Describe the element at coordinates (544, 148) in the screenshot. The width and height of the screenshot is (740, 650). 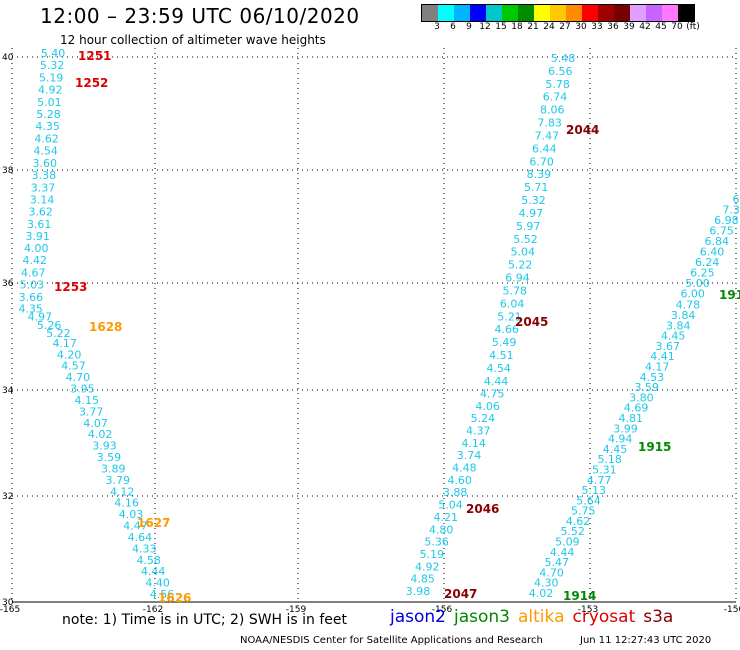
I see `swh-value: 6.44` at that location.